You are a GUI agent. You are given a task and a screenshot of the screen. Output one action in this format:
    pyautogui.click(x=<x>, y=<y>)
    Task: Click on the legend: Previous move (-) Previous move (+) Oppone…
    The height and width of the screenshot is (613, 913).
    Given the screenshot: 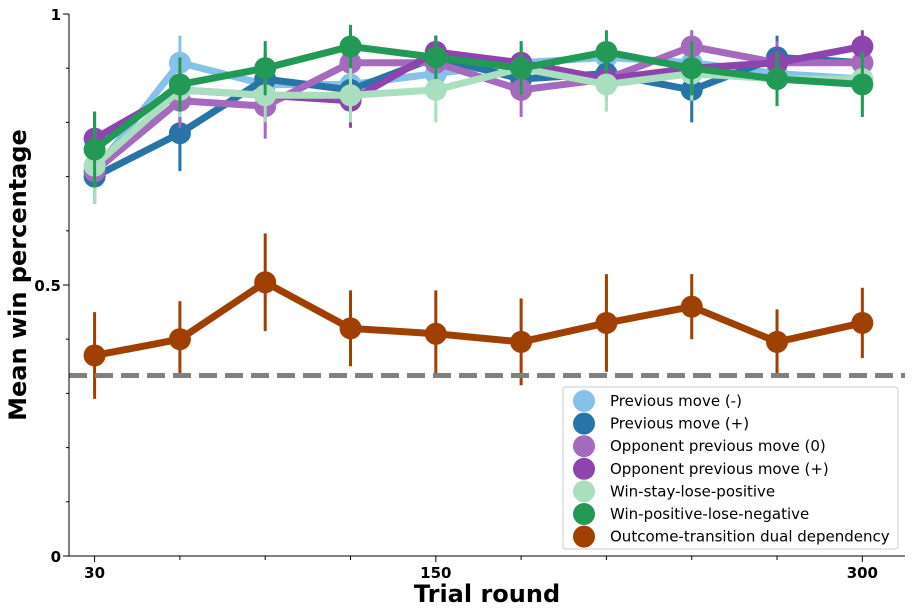 What is the action you would take?
    pyautogui.click(x=730, y=468)
    